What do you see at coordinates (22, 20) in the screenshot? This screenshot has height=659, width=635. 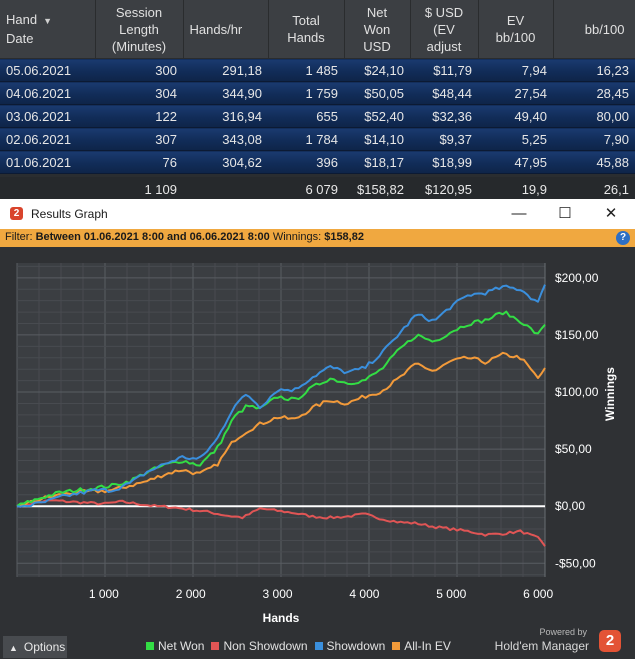 I see `column-header-text: Hand` at bounding box center [22, 20].